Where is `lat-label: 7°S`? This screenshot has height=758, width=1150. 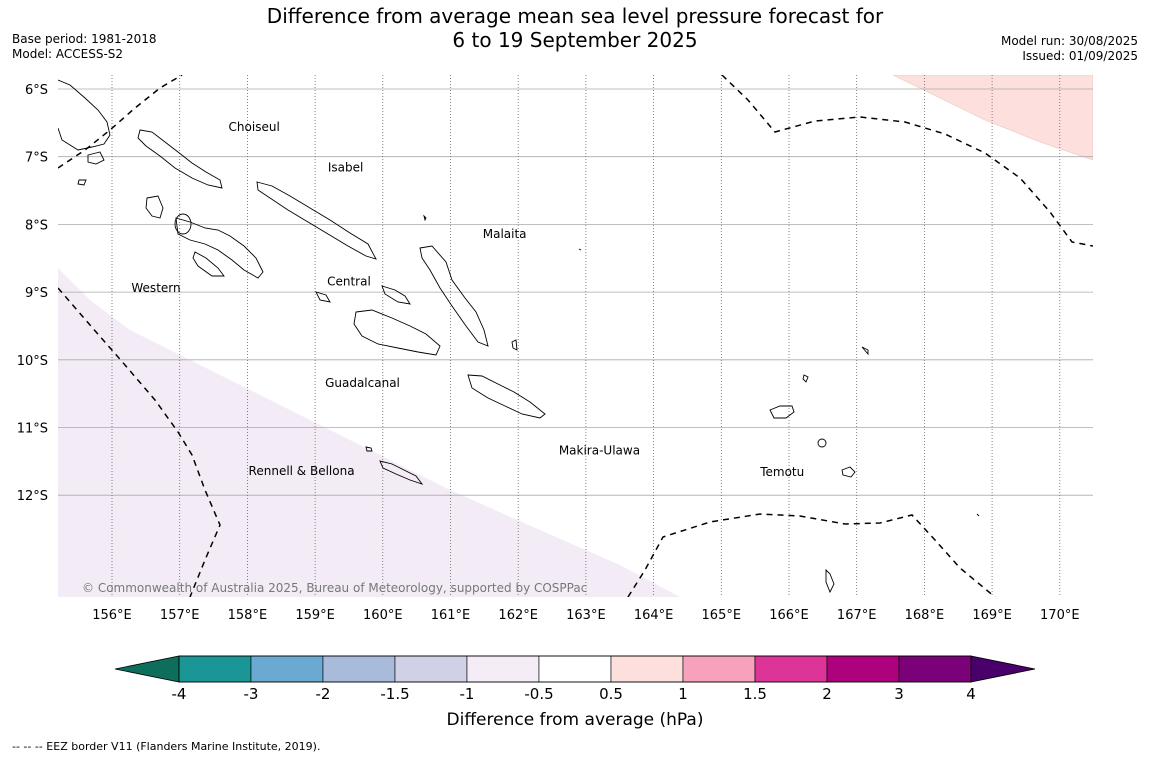
lat-label: 7°S is located at coordinates (36, 158).